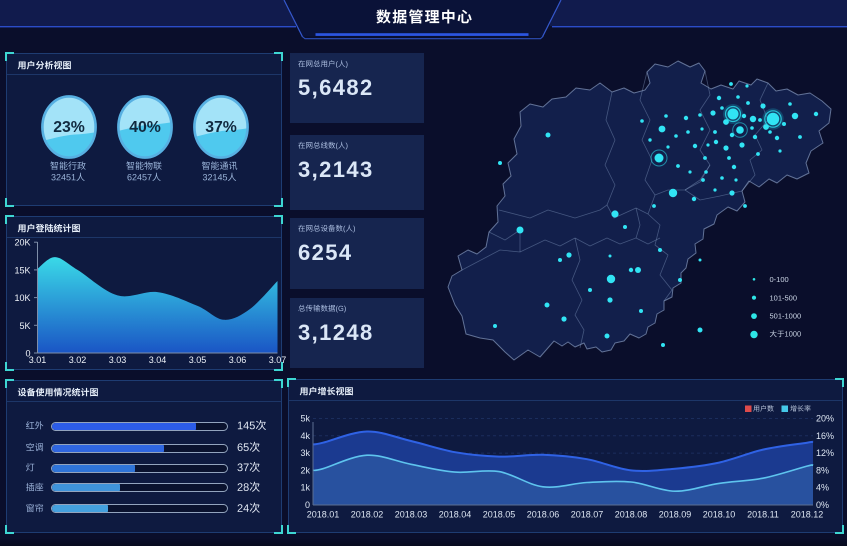 This screenshot has height=546, width=847. What do you see at coordinates (305, 419) in the screenshot?
I see `svg-text: 5k` at bounding box center [305, 419].